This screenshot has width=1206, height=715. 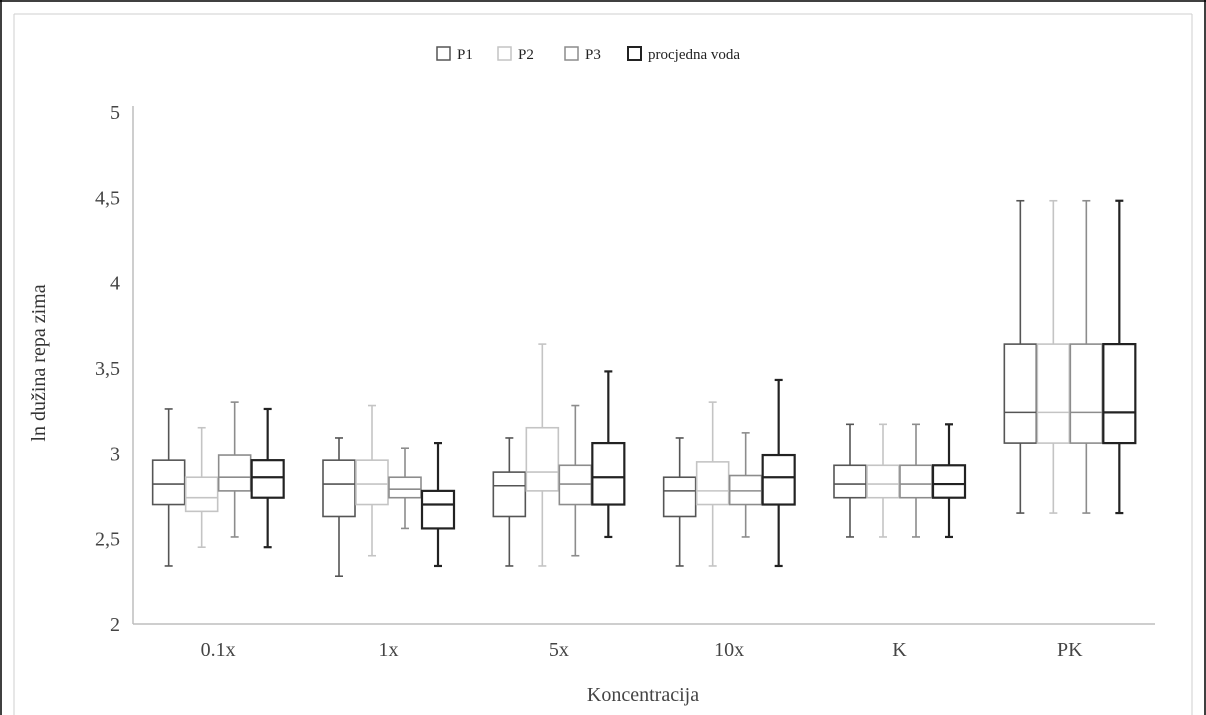 I want to click on box-p1-10x, so click(x=679, y=502).